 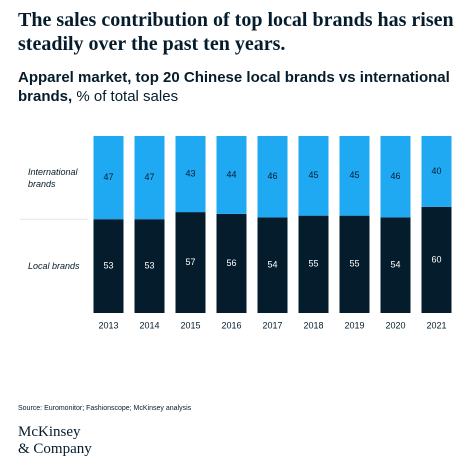 I want to click on data-label: 43, so click(x=190, y=173).